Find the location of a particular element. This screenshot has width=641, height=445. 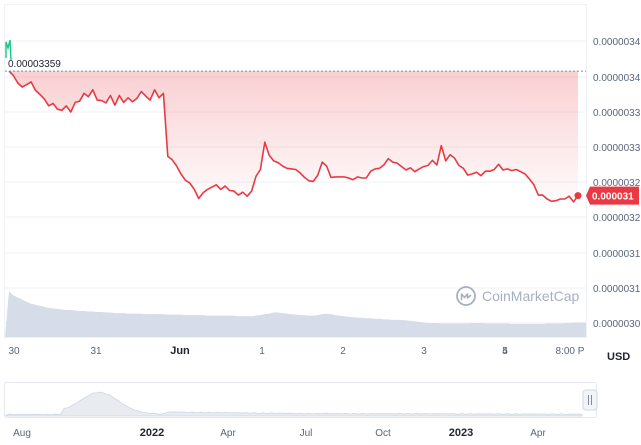

volume-bars is located at coordinates (295, 314).